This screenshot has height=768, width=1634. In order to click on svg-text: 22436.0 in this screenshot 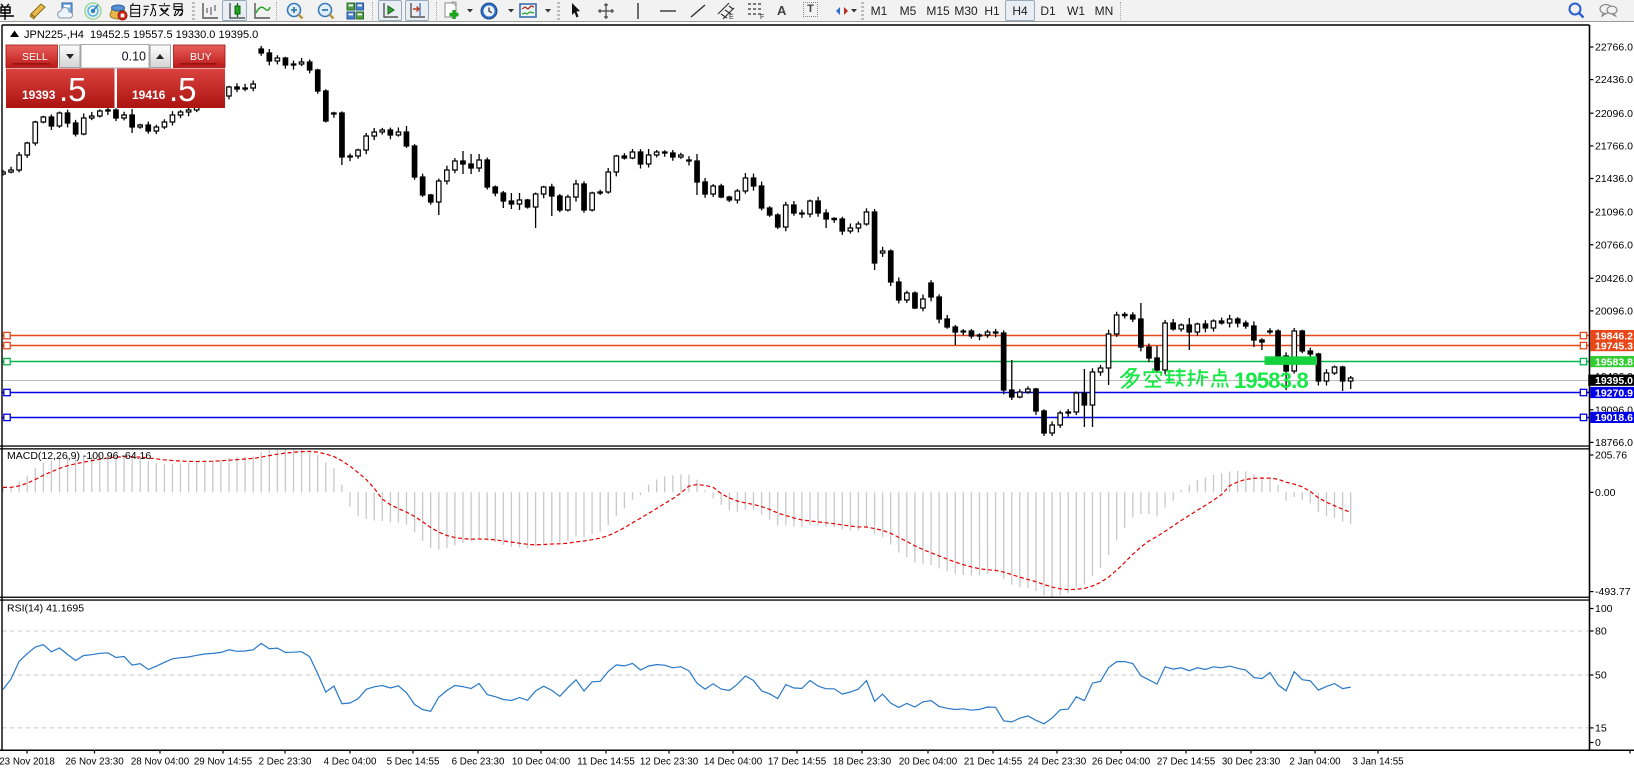, I will do `click(1614, 80)`.